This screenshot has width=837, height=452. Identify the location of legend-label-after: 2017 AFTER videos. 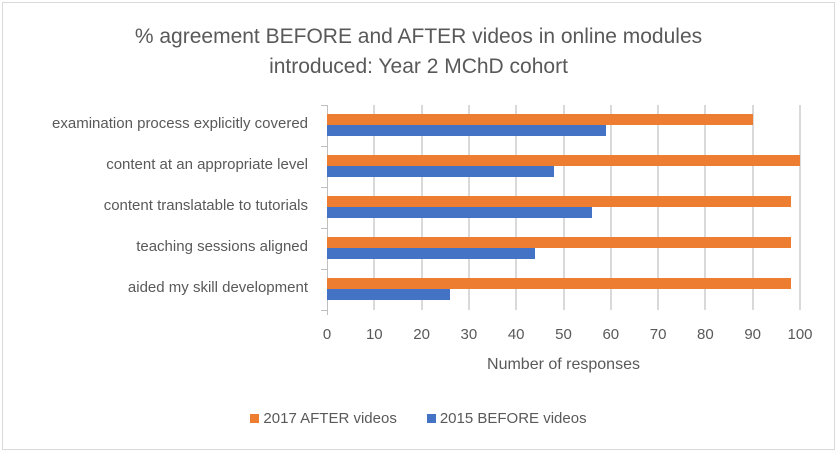
(330, 418).